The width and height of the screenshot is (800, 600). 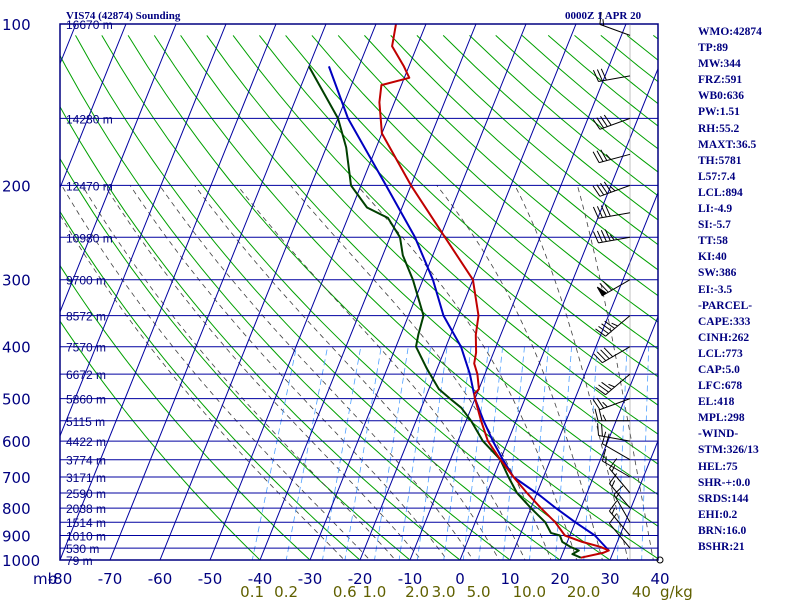 What do you see at coordinates (86, 523) in the screenshot?
I see `height-label: 1514 m` at bounding box center [86, 523].